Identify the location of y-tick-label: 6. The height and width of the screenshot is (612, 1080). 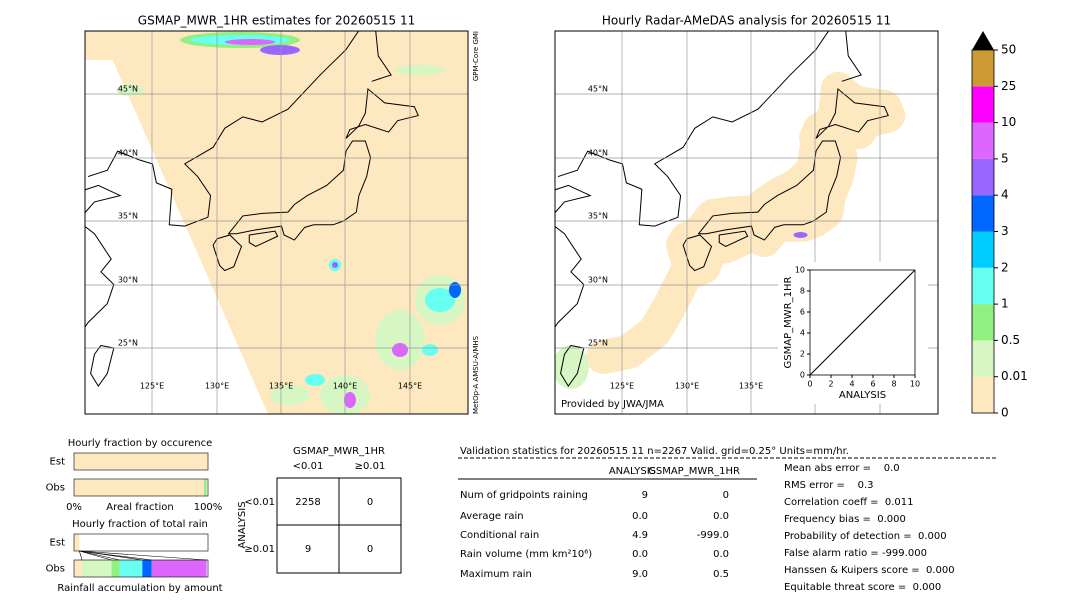
(802, 312).